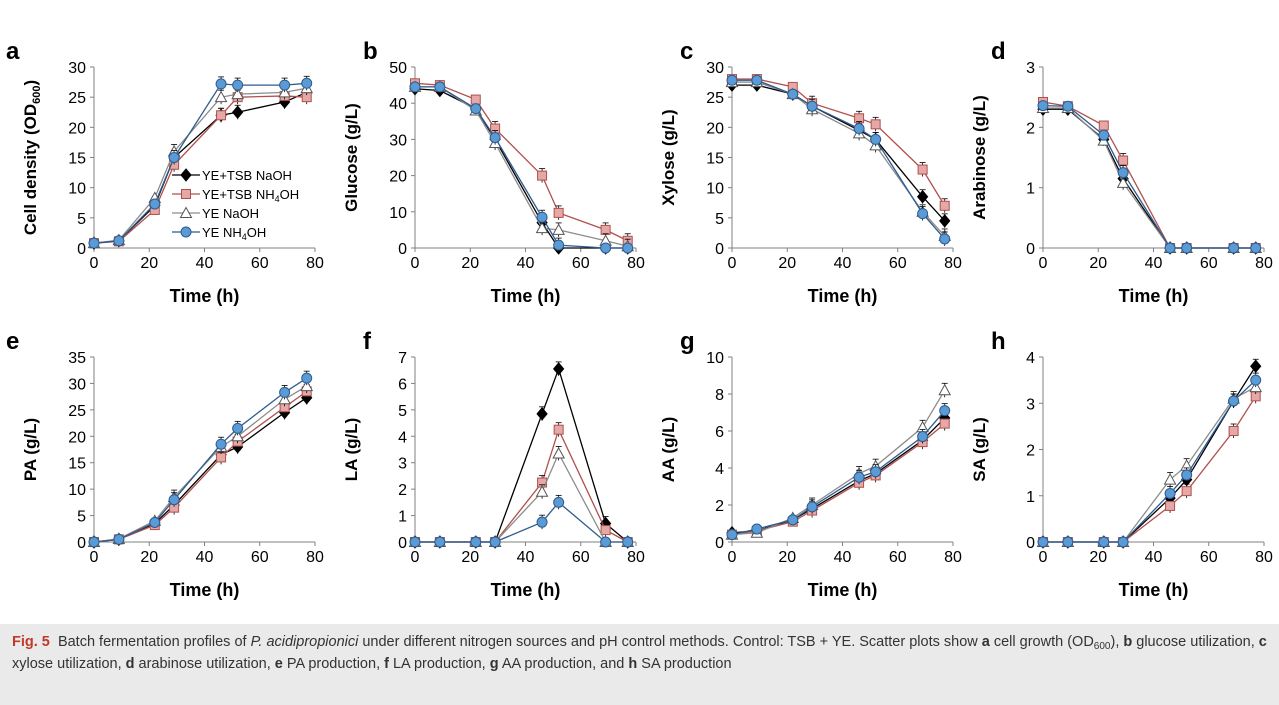 The width and height of the screenshot is (1279, 705). I want to click on y-axis-label: AA (g/L), so click(668, 449).